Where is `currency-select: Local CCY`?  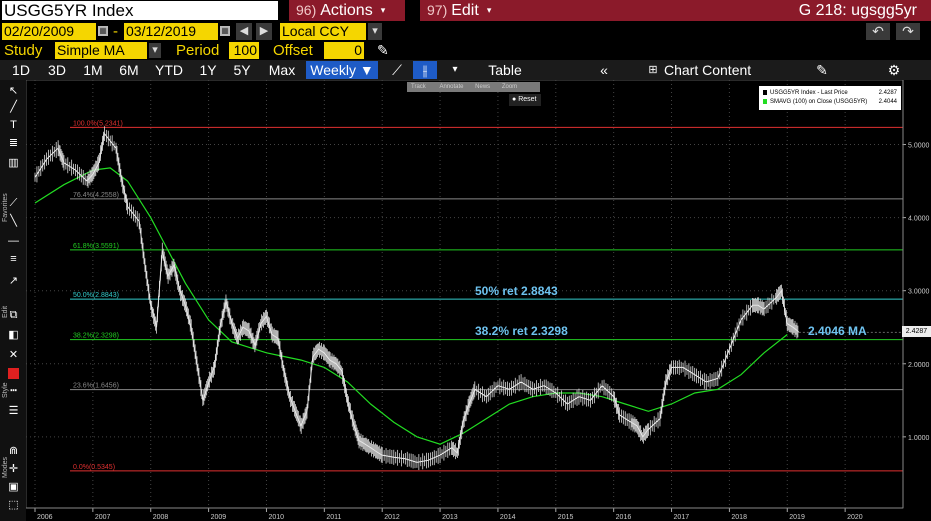
currency-select: Local CCY is located at coordinates (323, 31).